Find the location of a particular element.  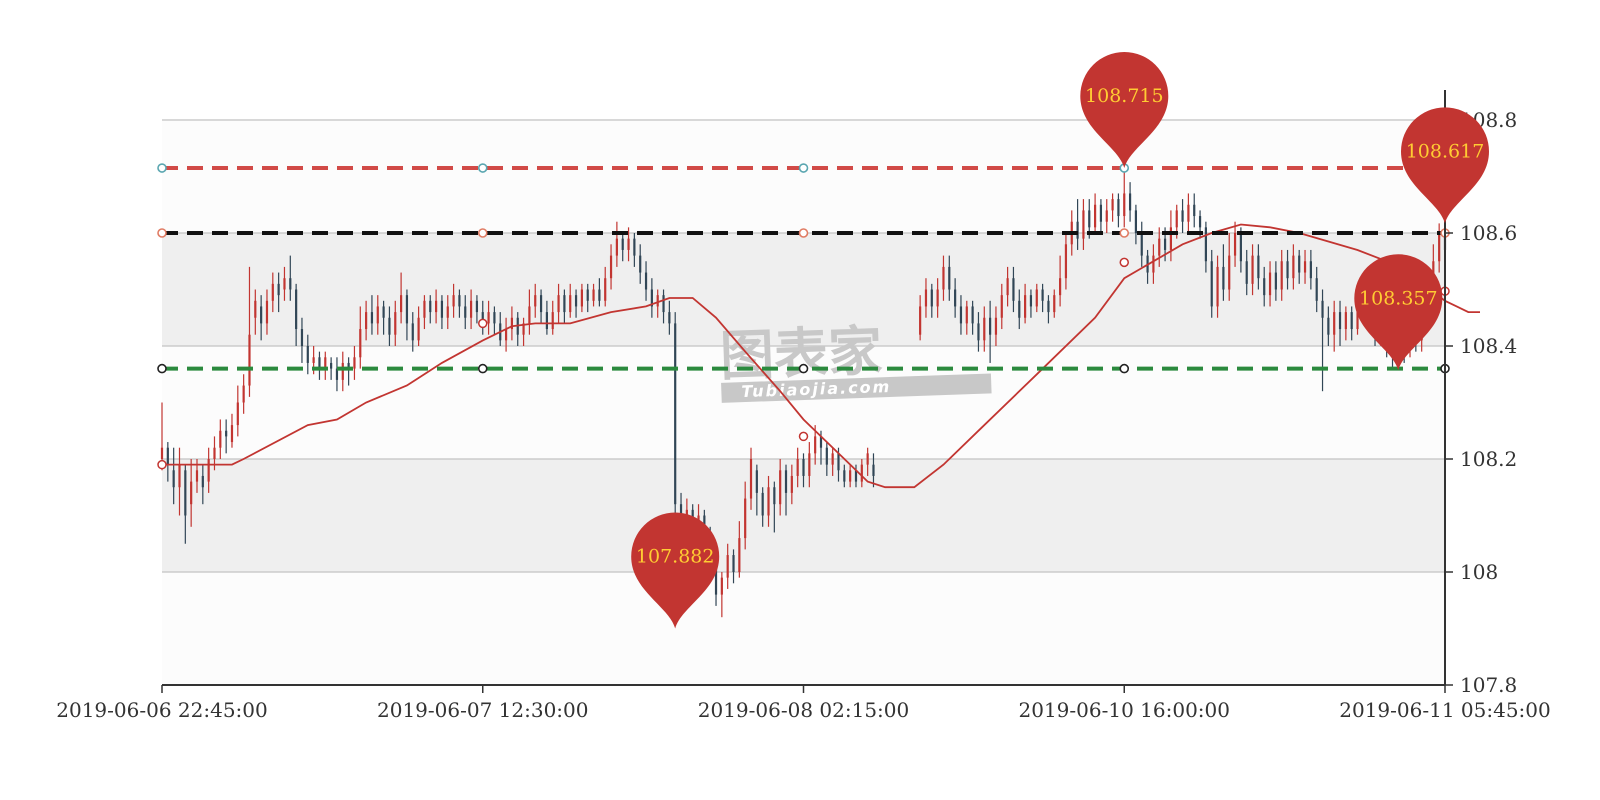

x-tick-label: 2019-06-11 05:45:00 is located at coordinates (1445, 710).